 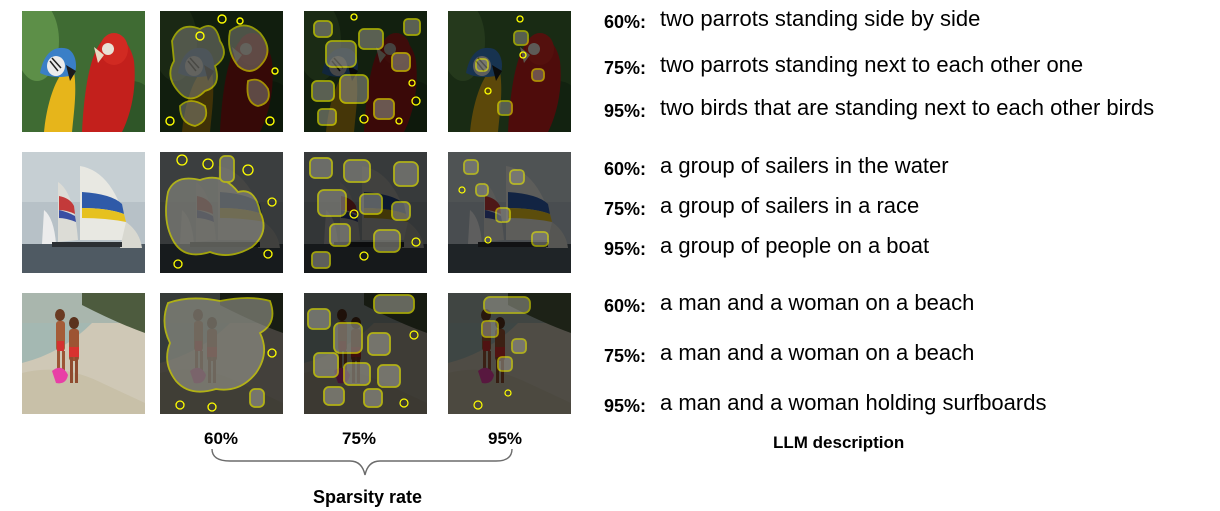 What do you see at coordinates (839, 442) in the screenshot?
I see `llm-description-label: LLM description` at bounding box center [839, 442].